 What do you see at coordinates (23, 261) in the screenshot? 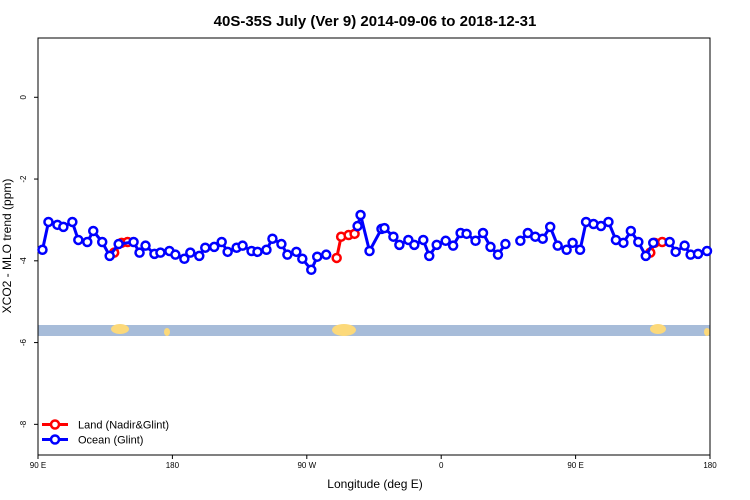
I see `y-tick-label: -4` at bounding box center [23, 261].